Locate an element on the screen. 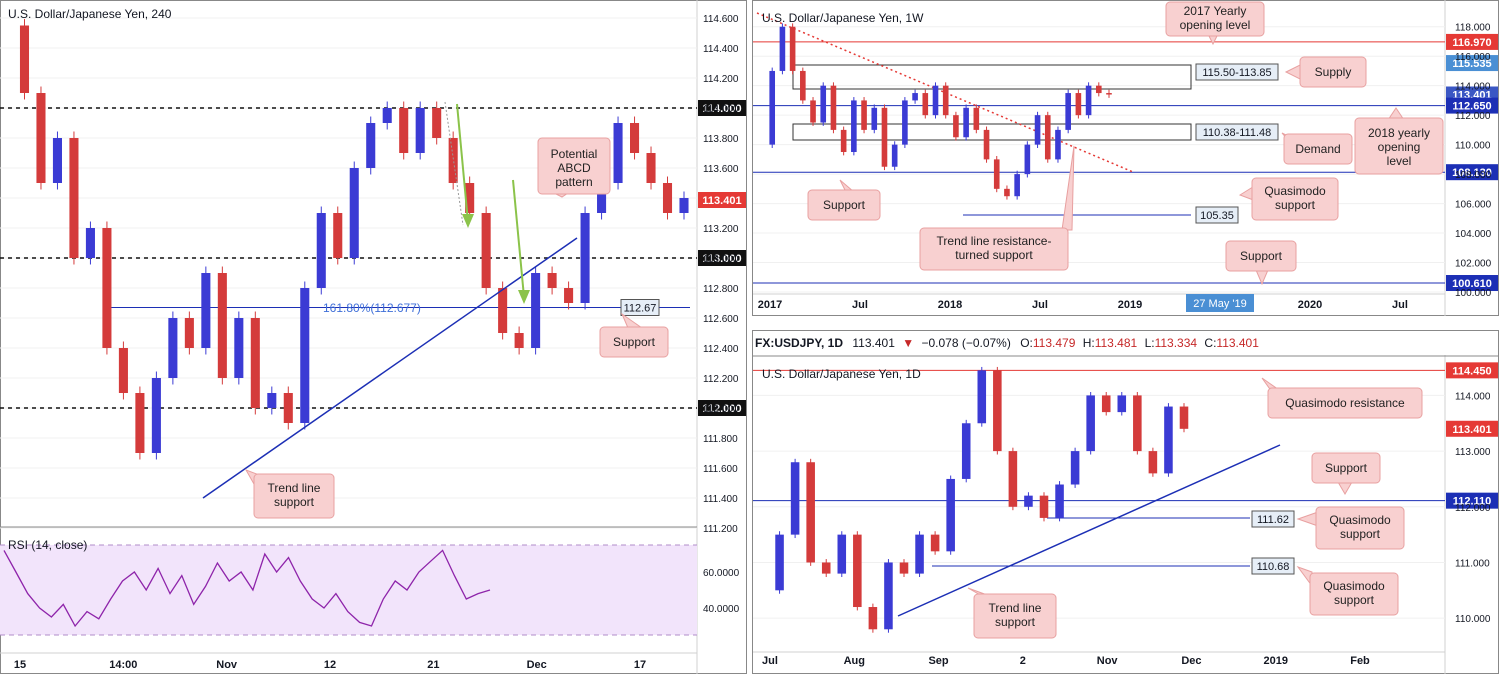 The height and width of the screenshot is (677, 1501). y-tick-label: 108.000 is located at coordinates (1473, 175).